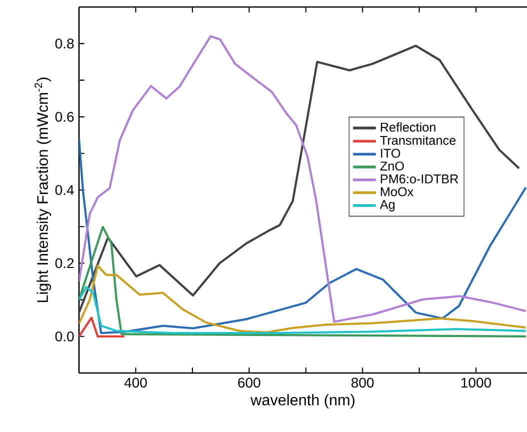 The image size is (527, 432). Describe the element at coordinates (249, 383) in the screenshot. I see `x-tick-label: 600` at that location.